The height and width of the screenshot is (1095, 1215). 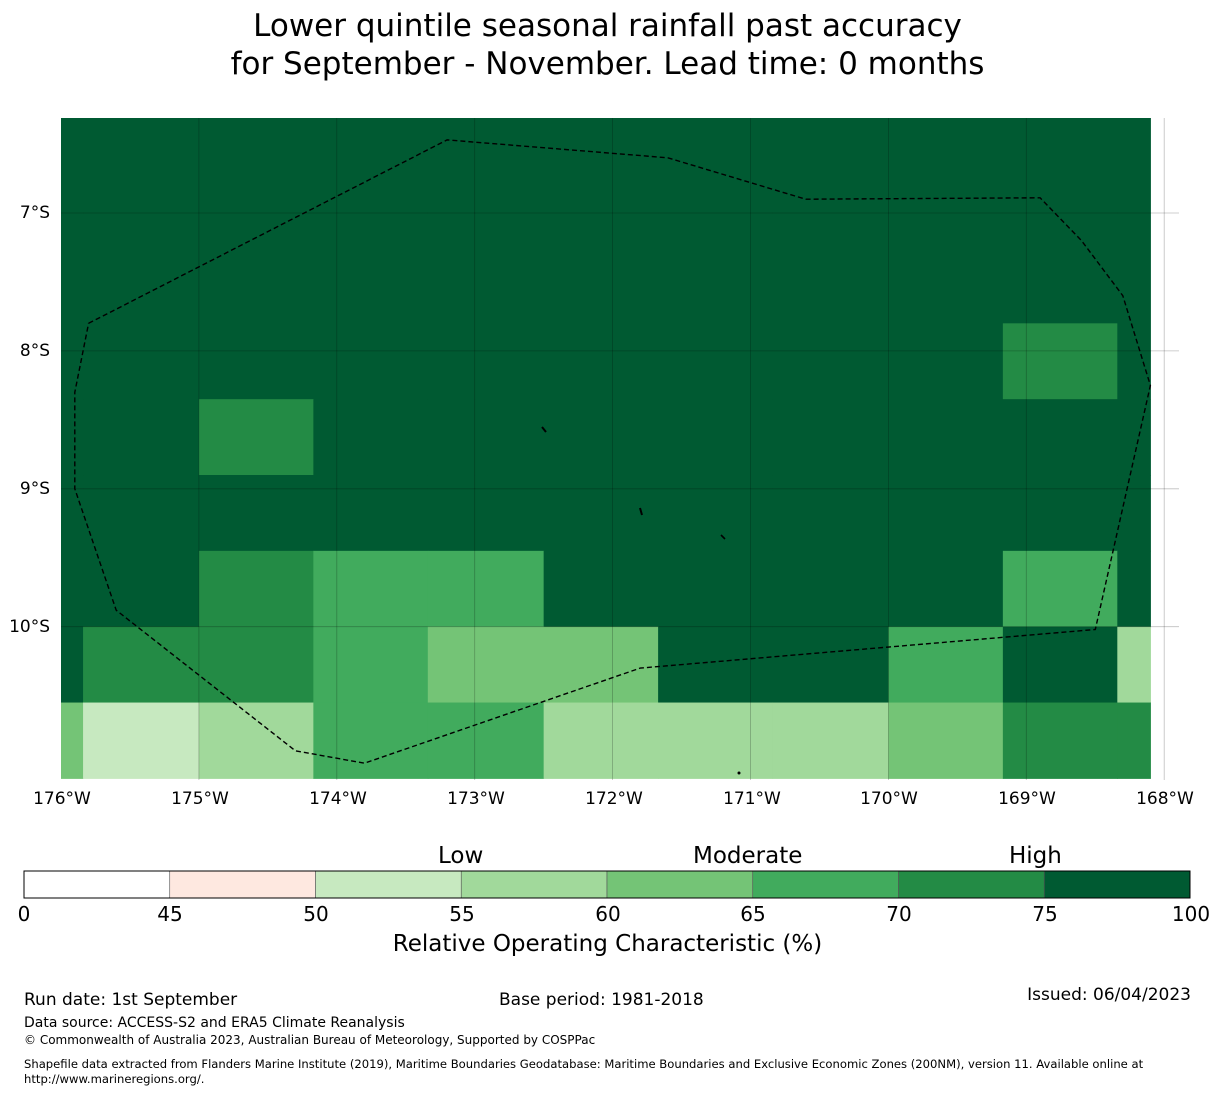 What do you see at coordinates (1035, 856) in the screenshot?
I see `colorbar-category-high: High` at bounding box center [1035, 856].